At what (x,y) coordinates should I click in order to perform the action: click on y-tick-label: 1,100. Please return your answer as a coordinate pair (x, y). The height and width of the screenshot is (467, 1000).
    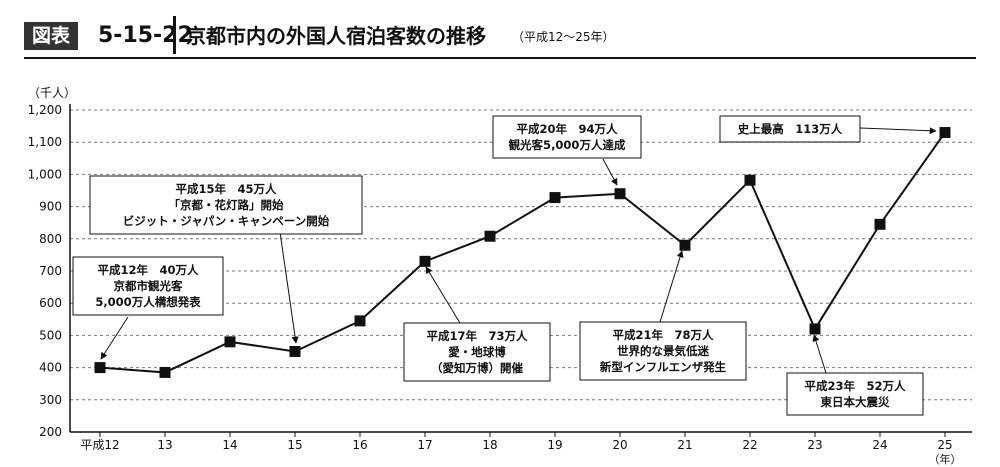
    Looking at the image, I should click on (45, 142).